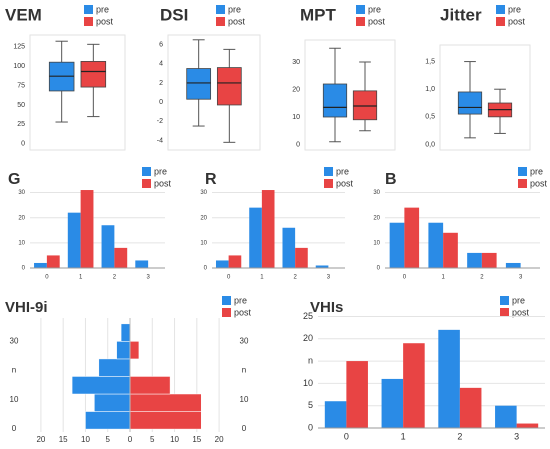 The image size is (550, 449). I want to click on x-tick-label: 2, so click(482, 278).